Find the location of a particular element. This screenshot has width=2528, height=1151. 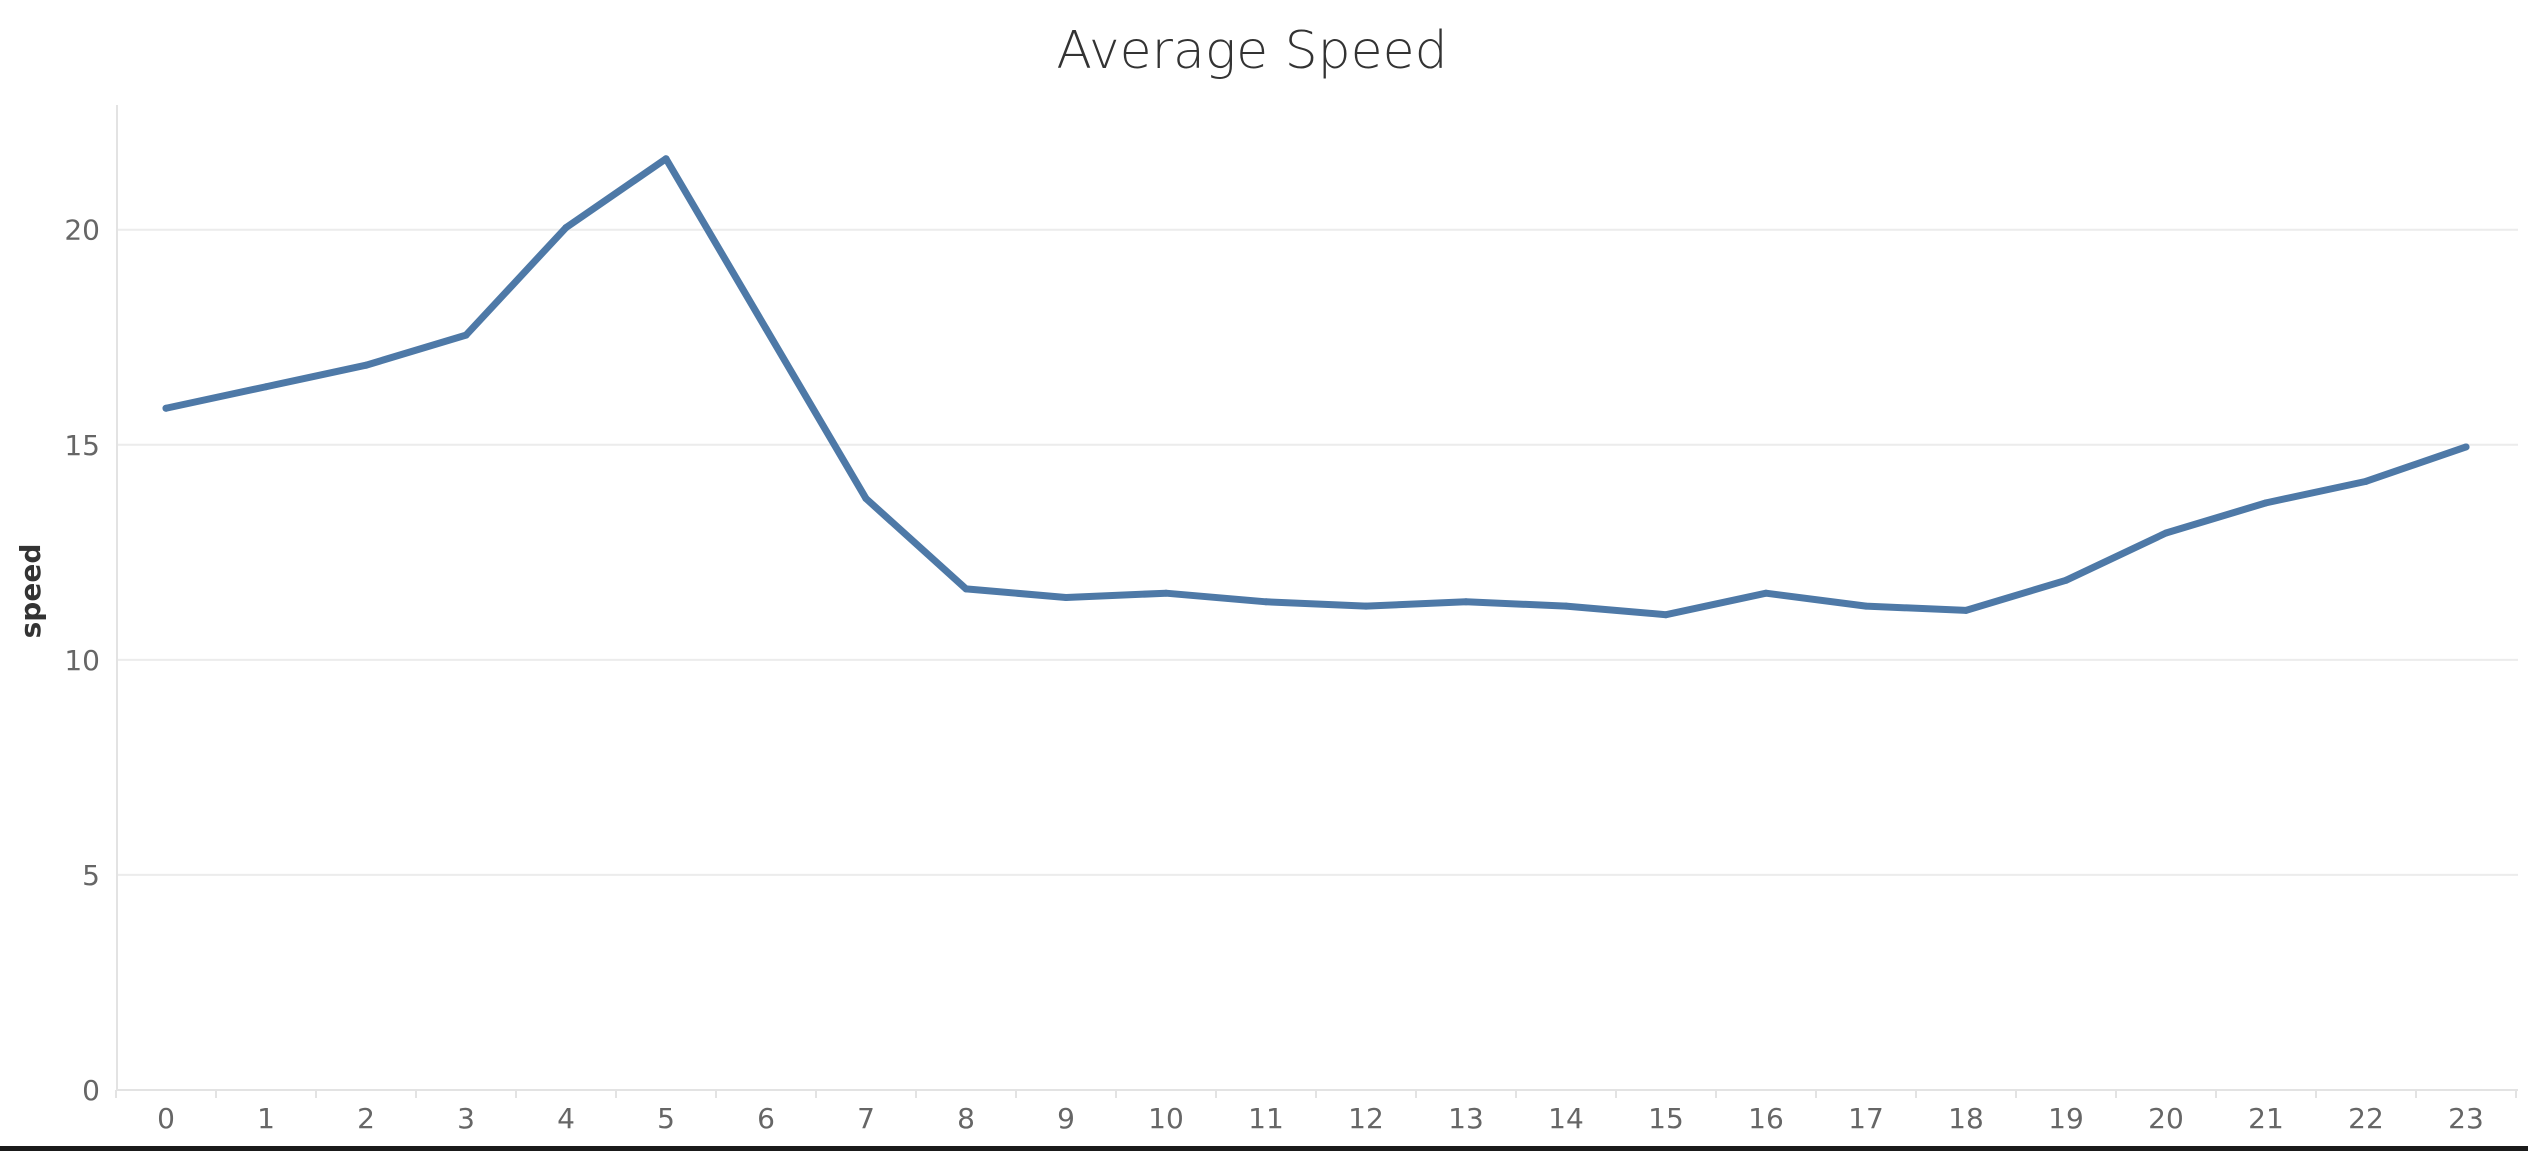

y-tick-label: 10 is located at coordinates (82, 660).